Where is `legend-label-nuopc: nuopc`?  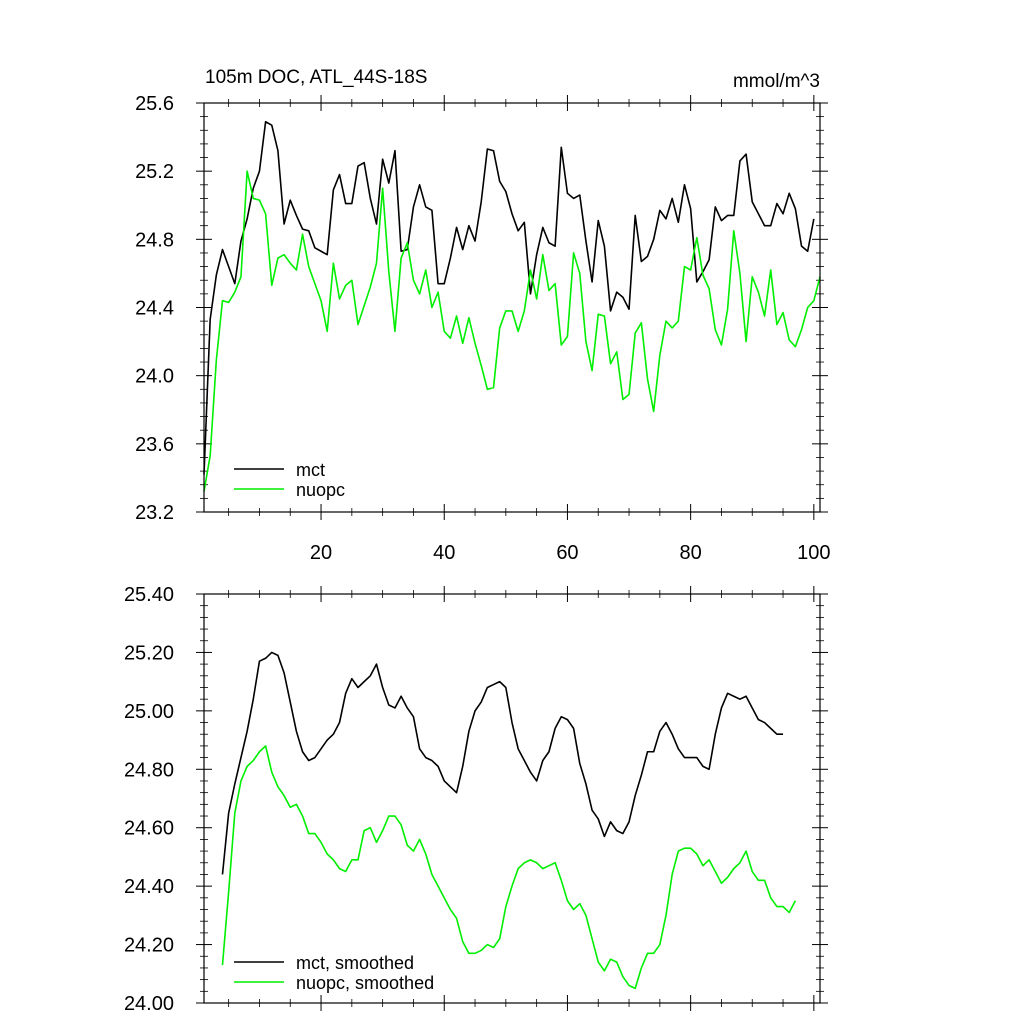 legend-label-nuopc: nuopc is located at coordinates (320, 490).